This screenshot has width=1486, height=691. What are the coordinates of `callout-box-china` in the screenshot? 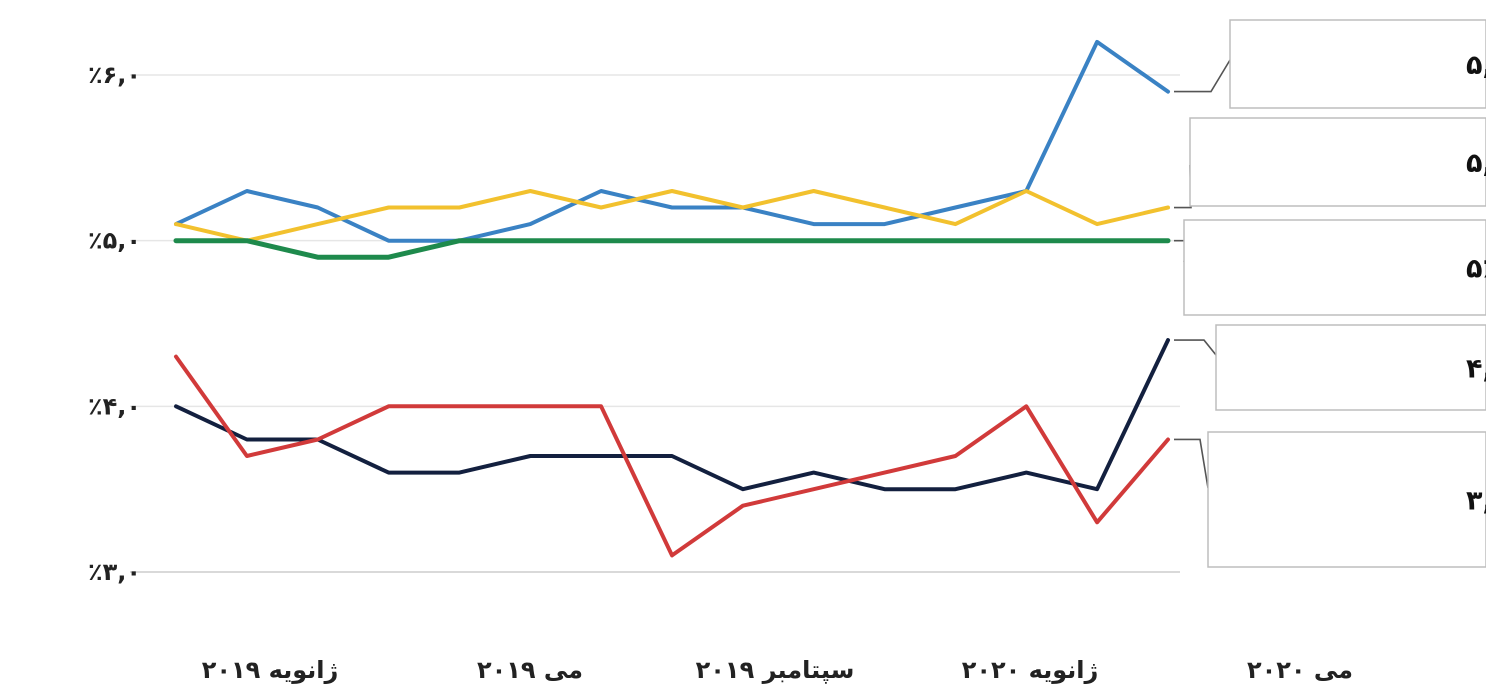 It's located at (1357, 64).